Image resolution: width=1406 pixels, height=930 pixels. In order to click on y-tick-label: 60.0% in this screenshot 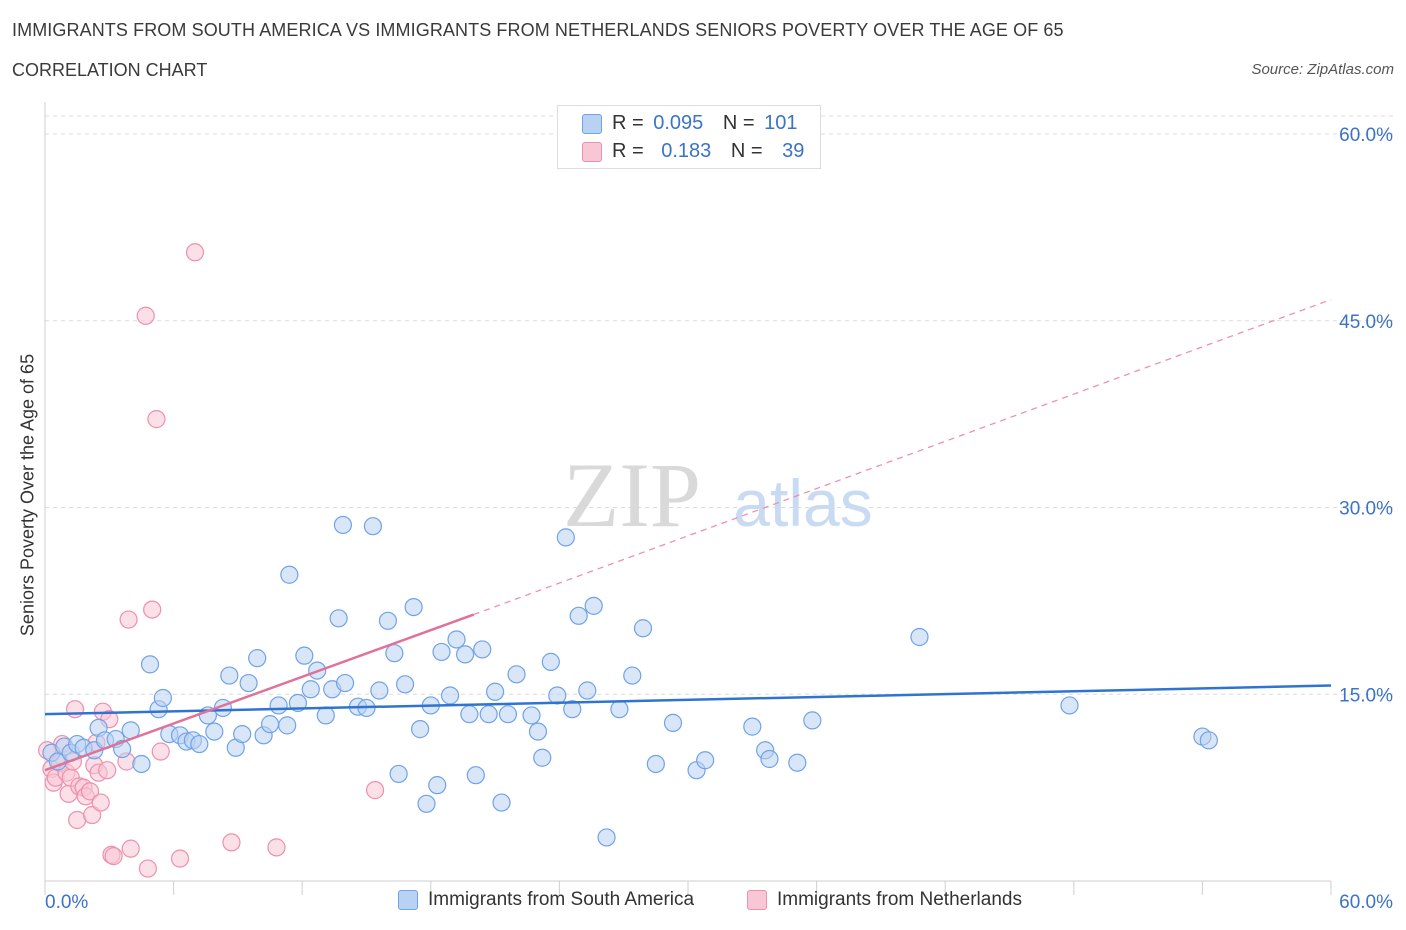, I will do `click(1366, 135)`.